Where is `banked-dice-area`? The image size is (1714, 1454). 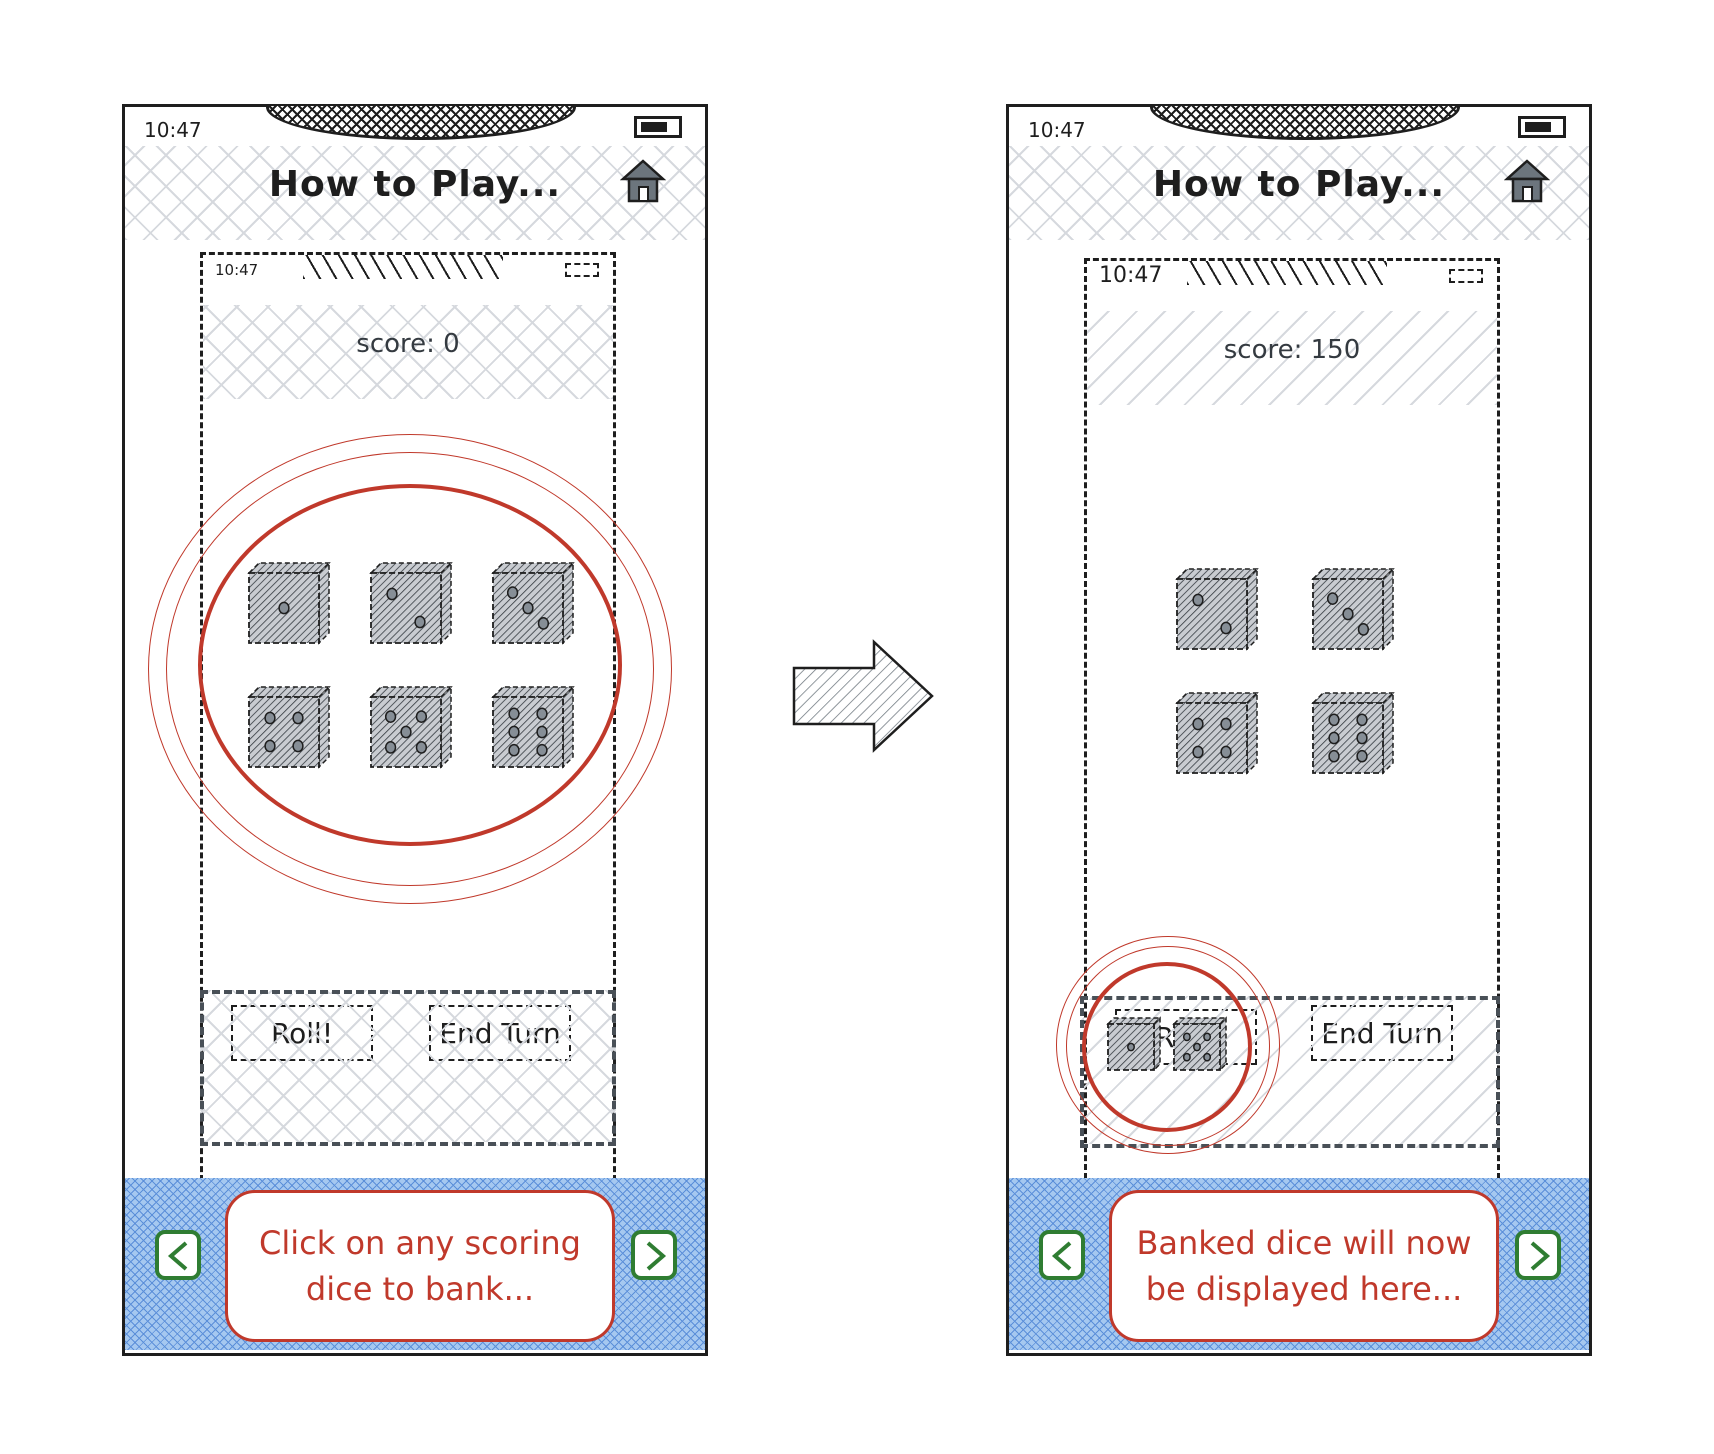 banked-dice-area is located at coordinates (408, 1068).